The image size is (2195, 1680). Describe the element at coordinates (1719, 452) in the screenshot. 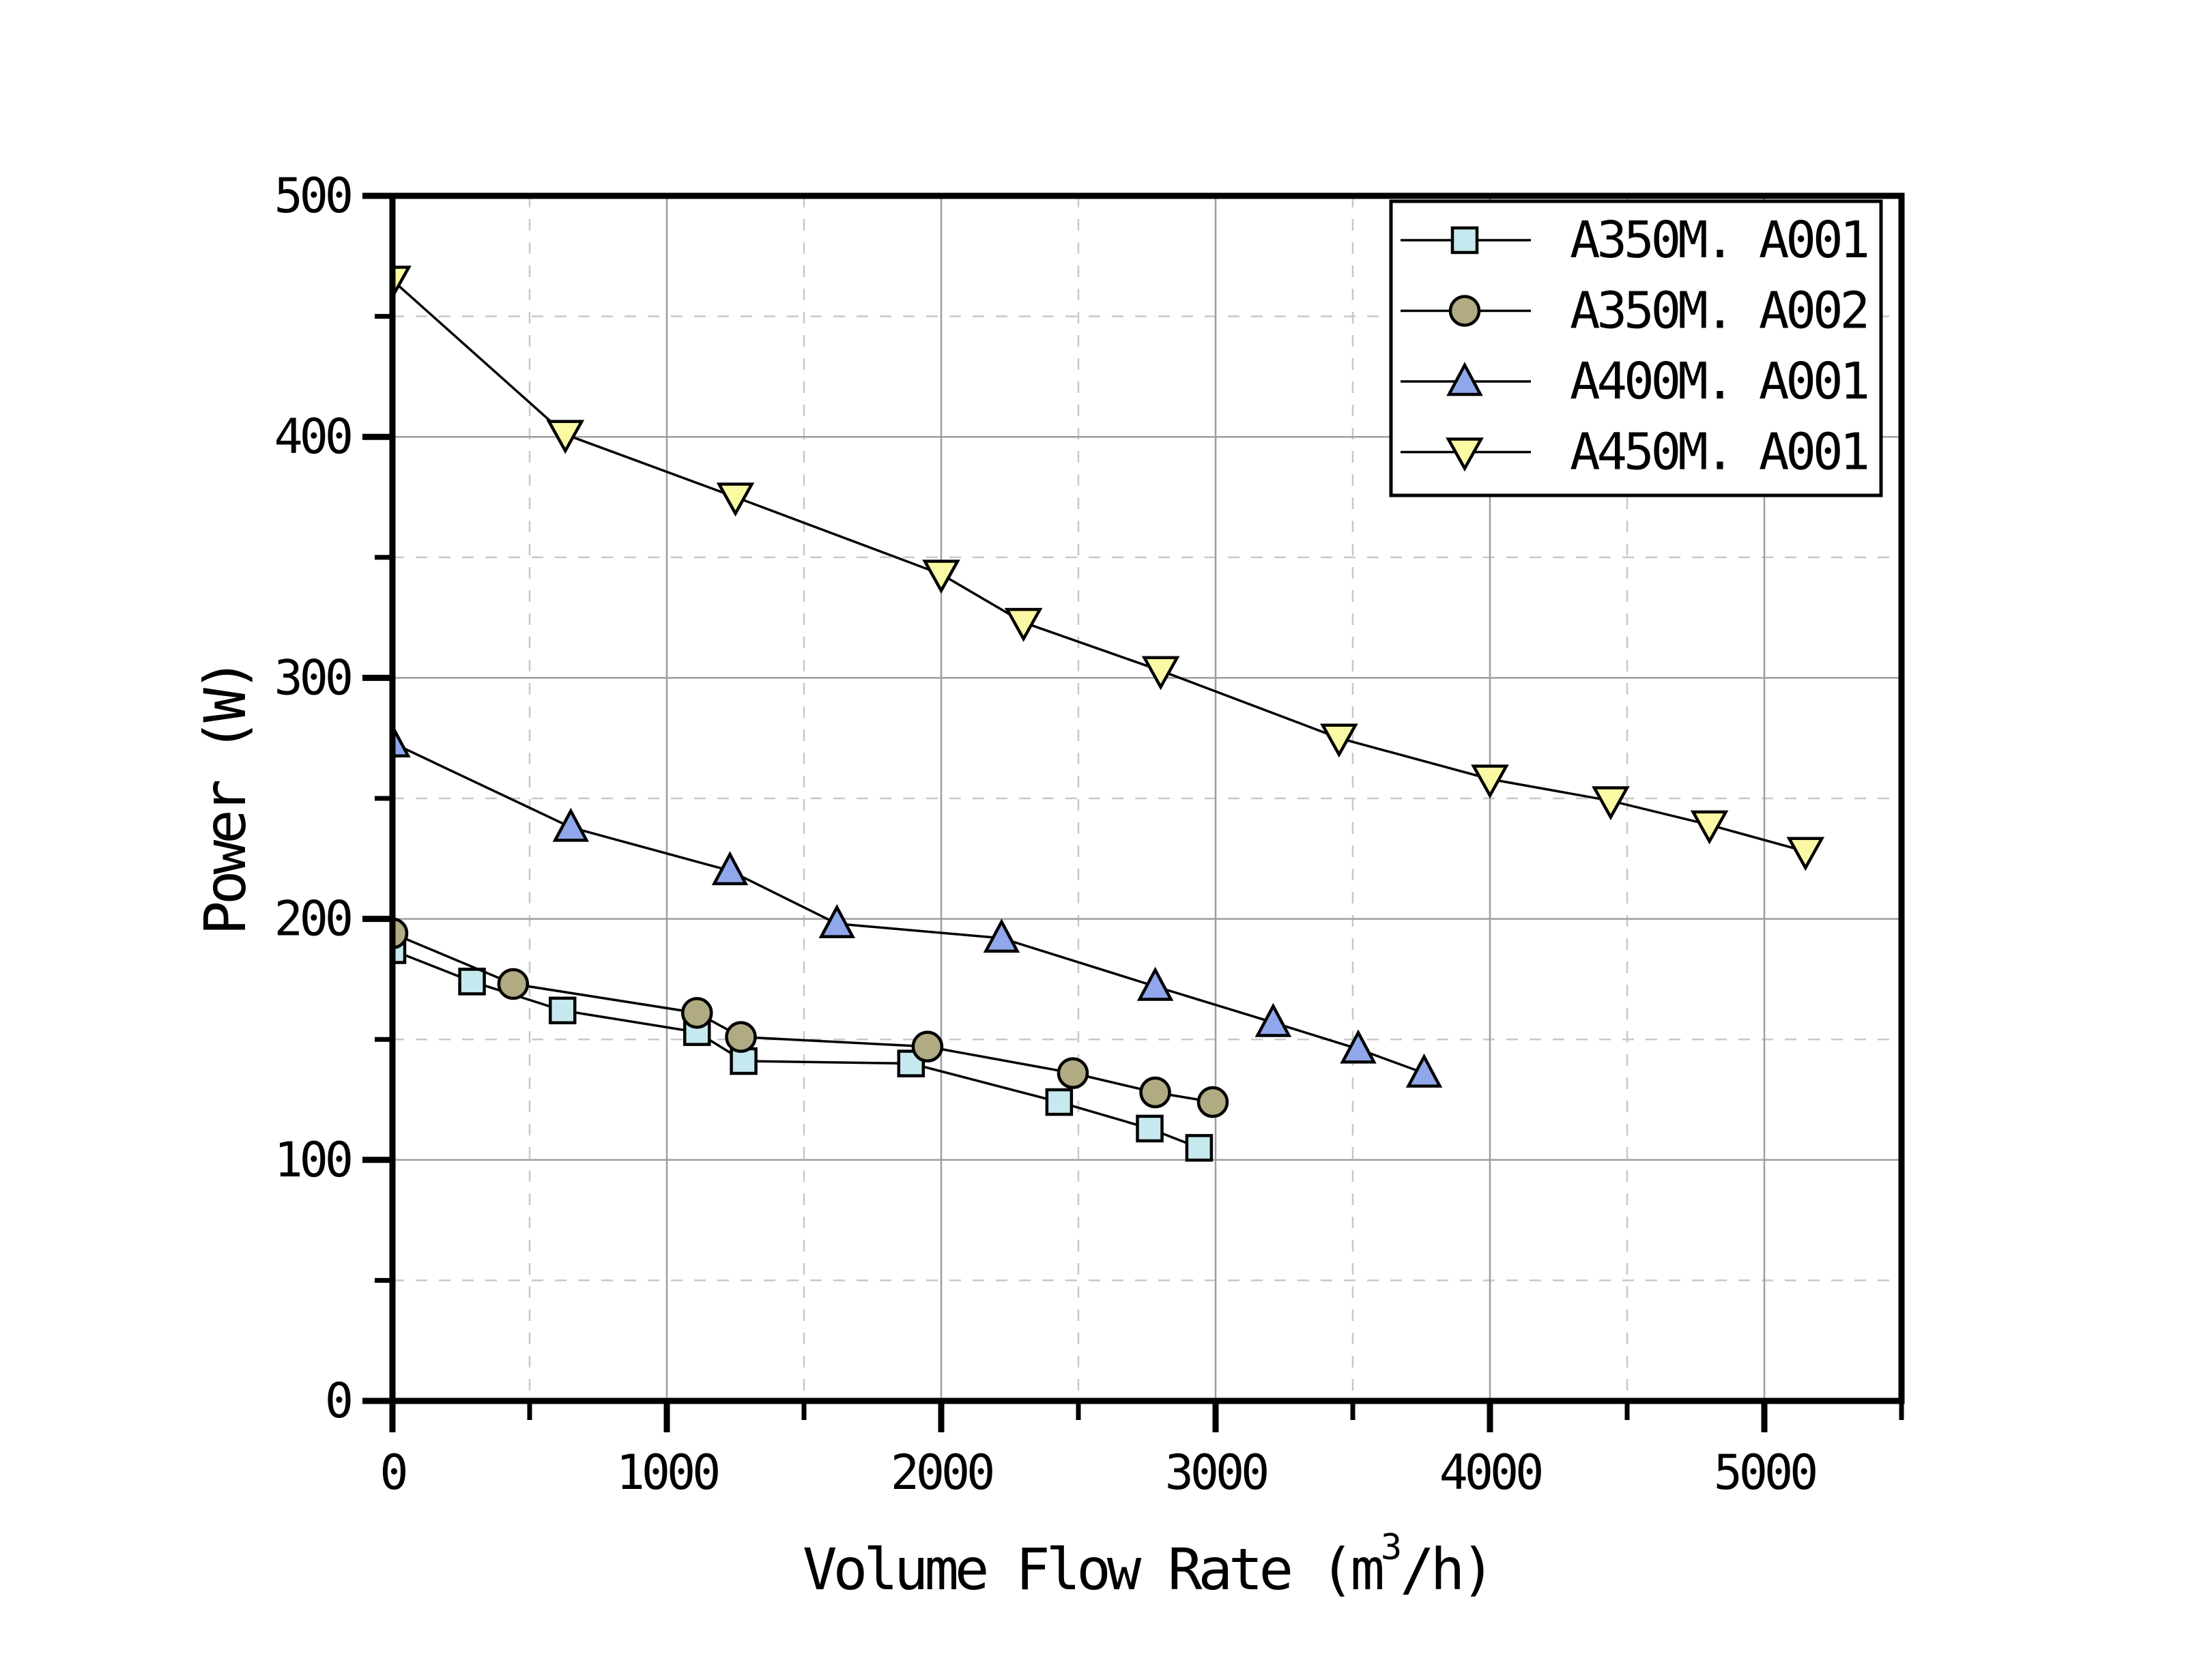

I see `legend-label: A450M. A001` at that location.